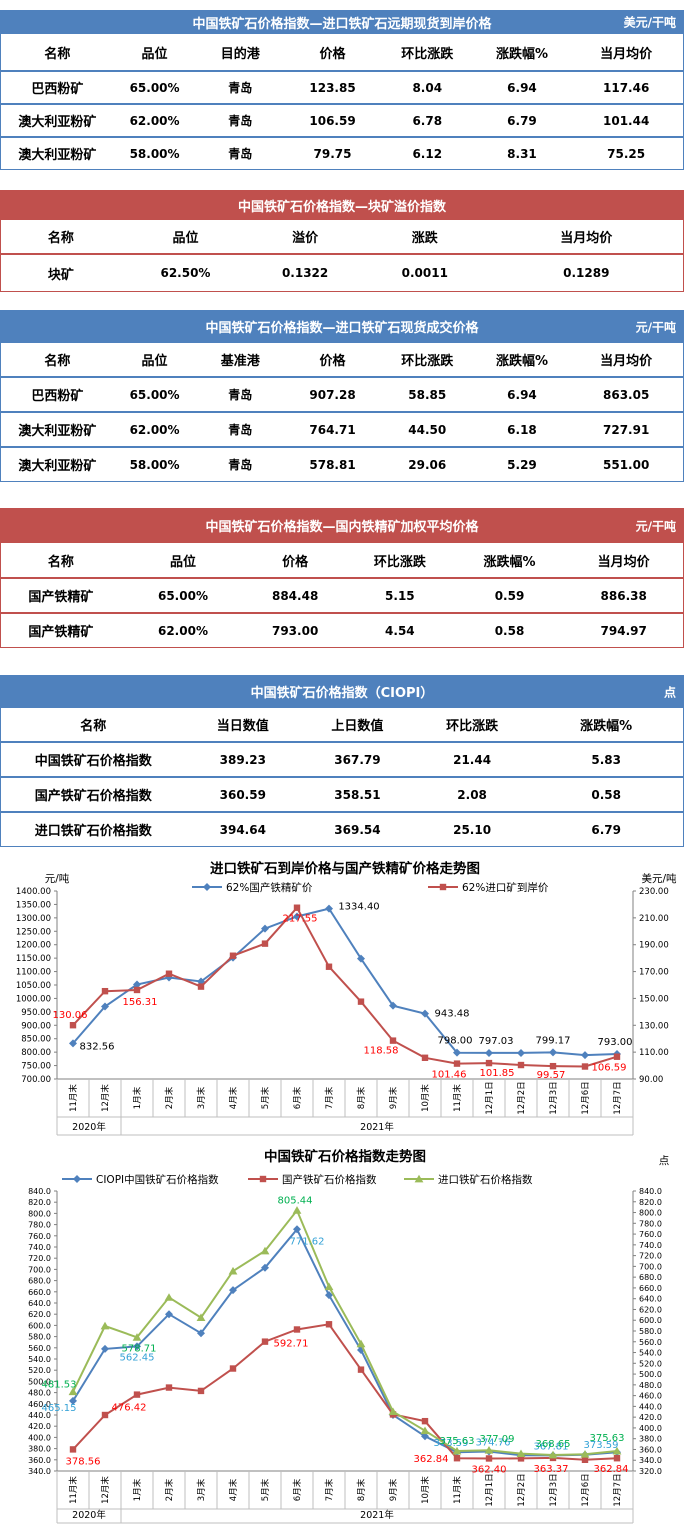 This screenshot has height=1524, width=684. Describe the element at coordinates (497, 1073) in the screenshot. I see `data-label: 101.85` at that location.